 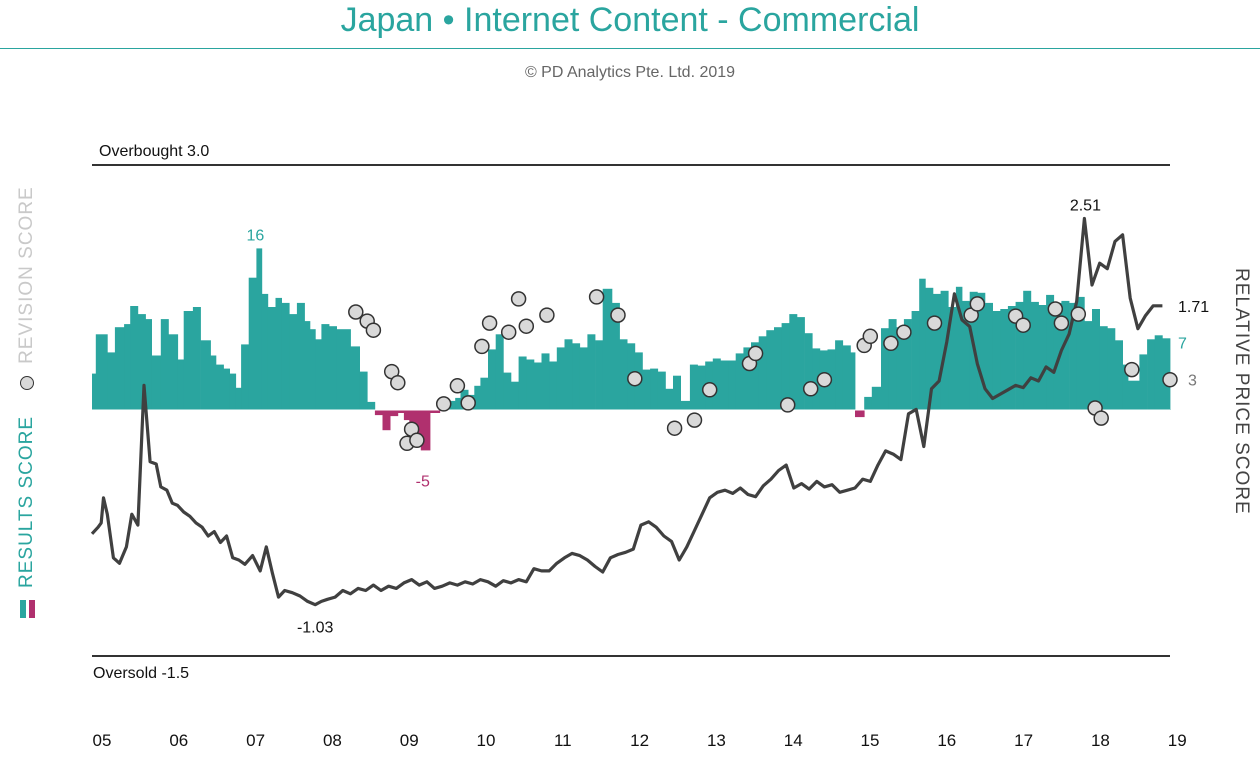 I want to click on price-peak-label: 2.51, so click(x=1085, y=206).